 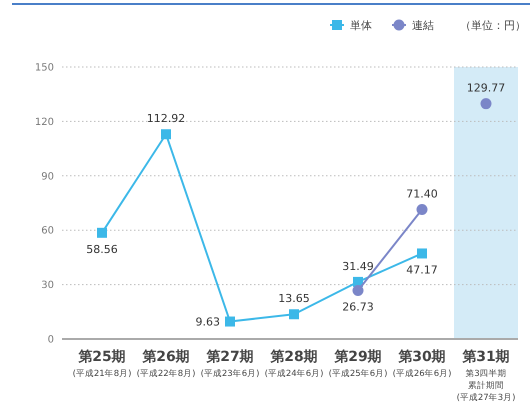 I want to click on data-label: 13.65, so click(x=294, y=299).